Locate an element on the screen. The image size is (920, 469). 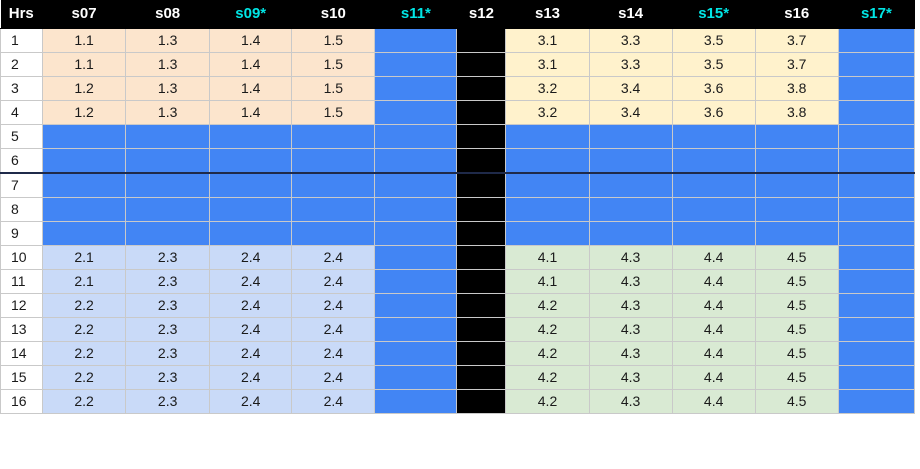
value-cell: 4.1 is located at coordinates (547, 257).